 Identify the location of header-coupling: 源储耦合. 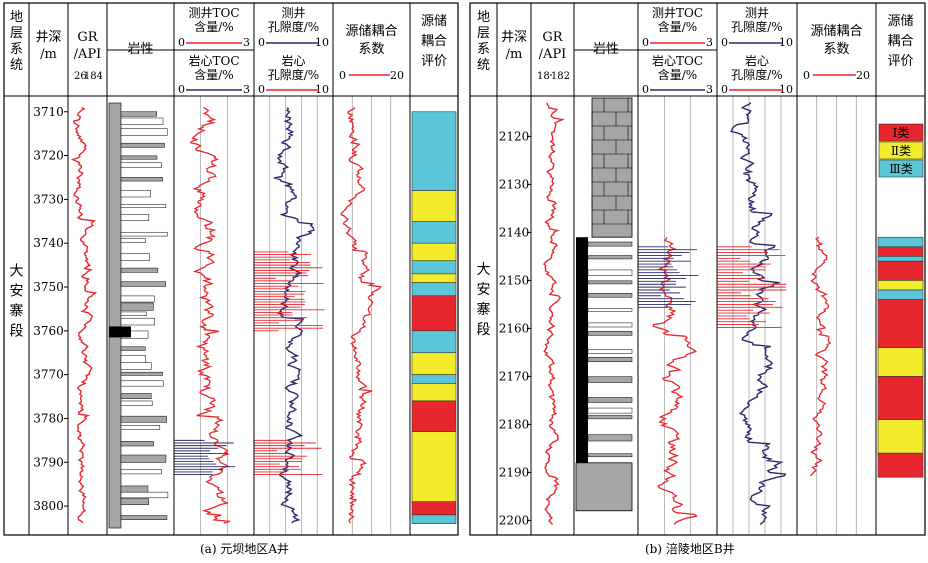
(371, 31).